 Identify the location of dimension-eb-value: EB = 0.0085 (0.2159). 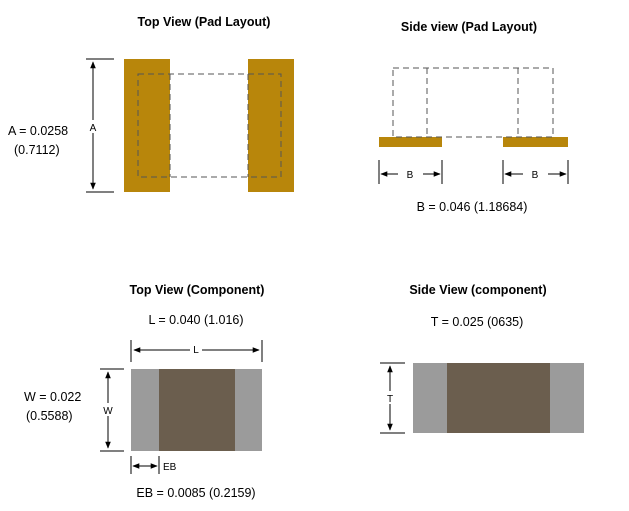
(195, 493).